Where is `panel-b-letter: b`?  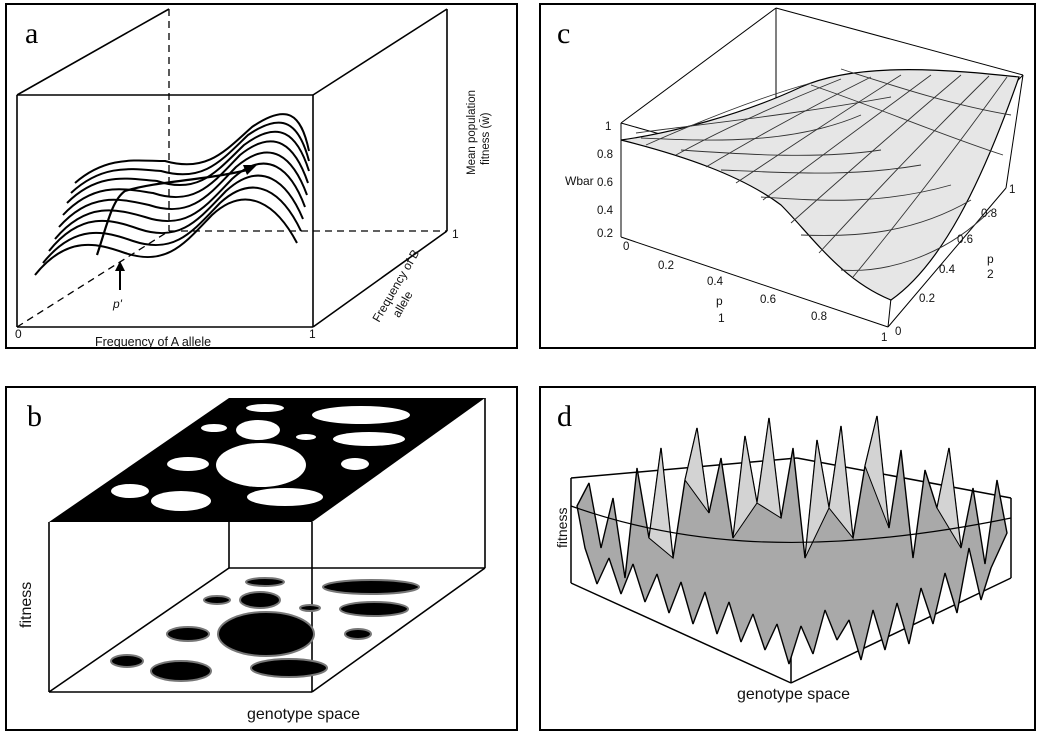 panel-b-letter: b is located at coordinates (34, 416).